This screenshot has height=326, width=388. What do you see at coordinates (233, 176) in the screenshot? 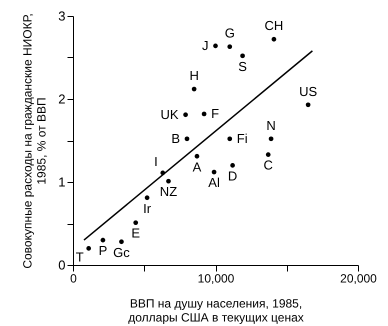
I see `data-label: D` at bounding box center [233, 176].